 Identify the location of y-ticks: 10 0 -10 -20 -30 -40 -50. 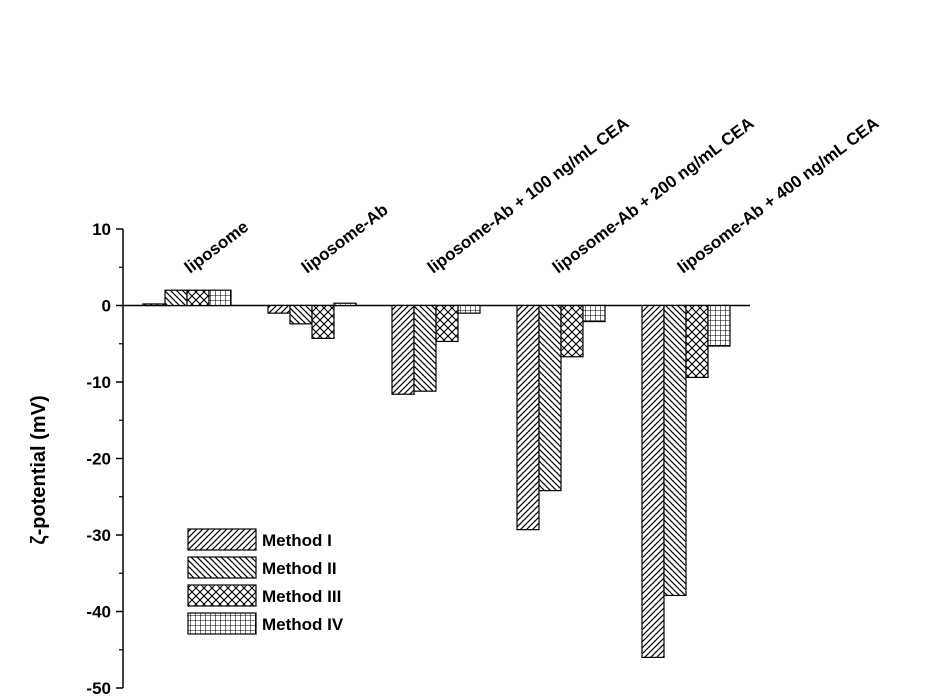
(104, 459).